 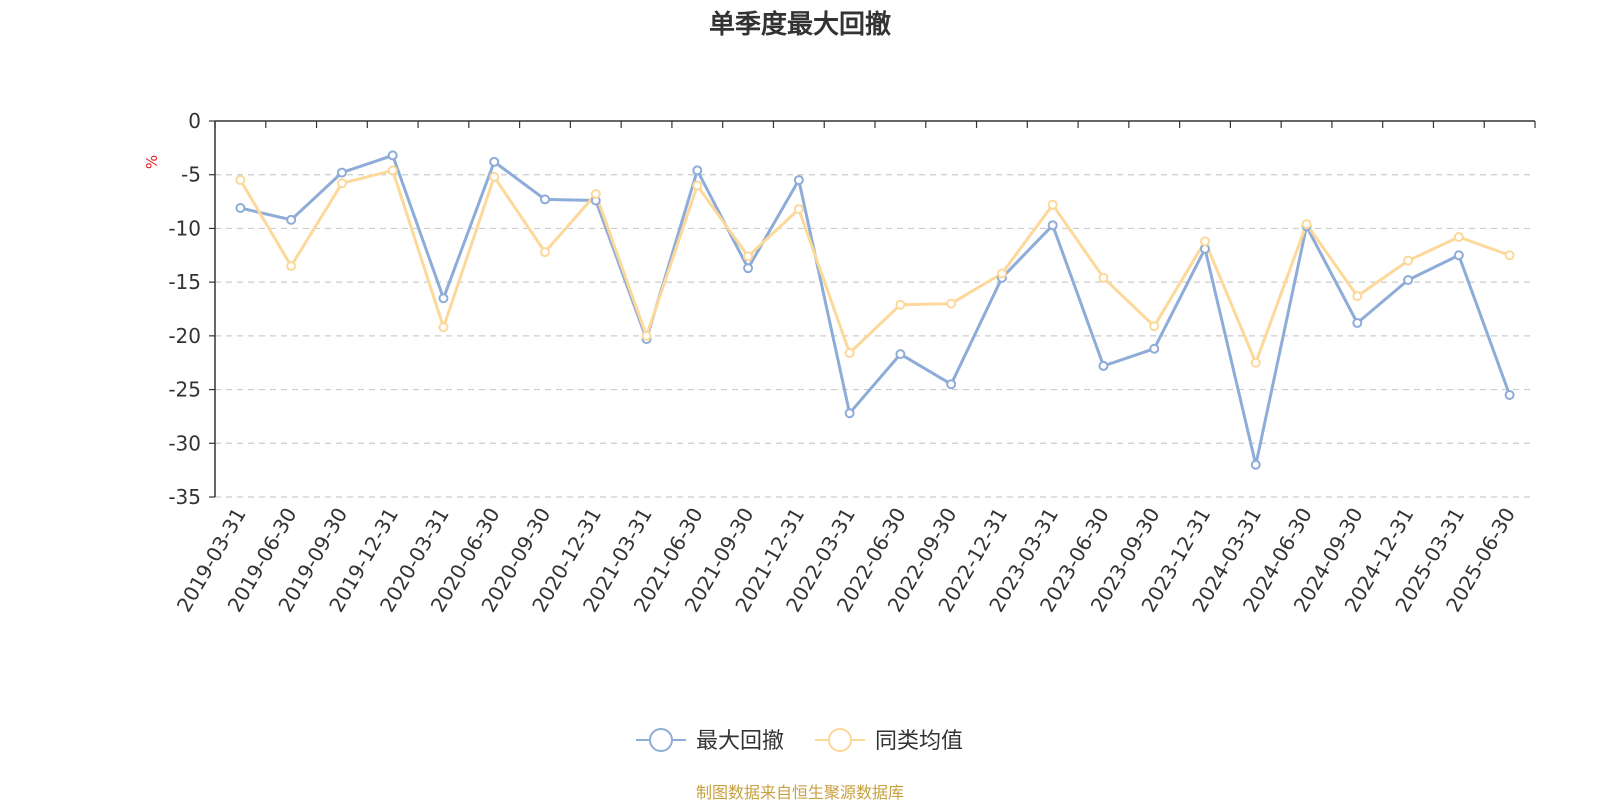 I want to click on legend: 最大回撤 同类均值, so click(x=799, y=741).